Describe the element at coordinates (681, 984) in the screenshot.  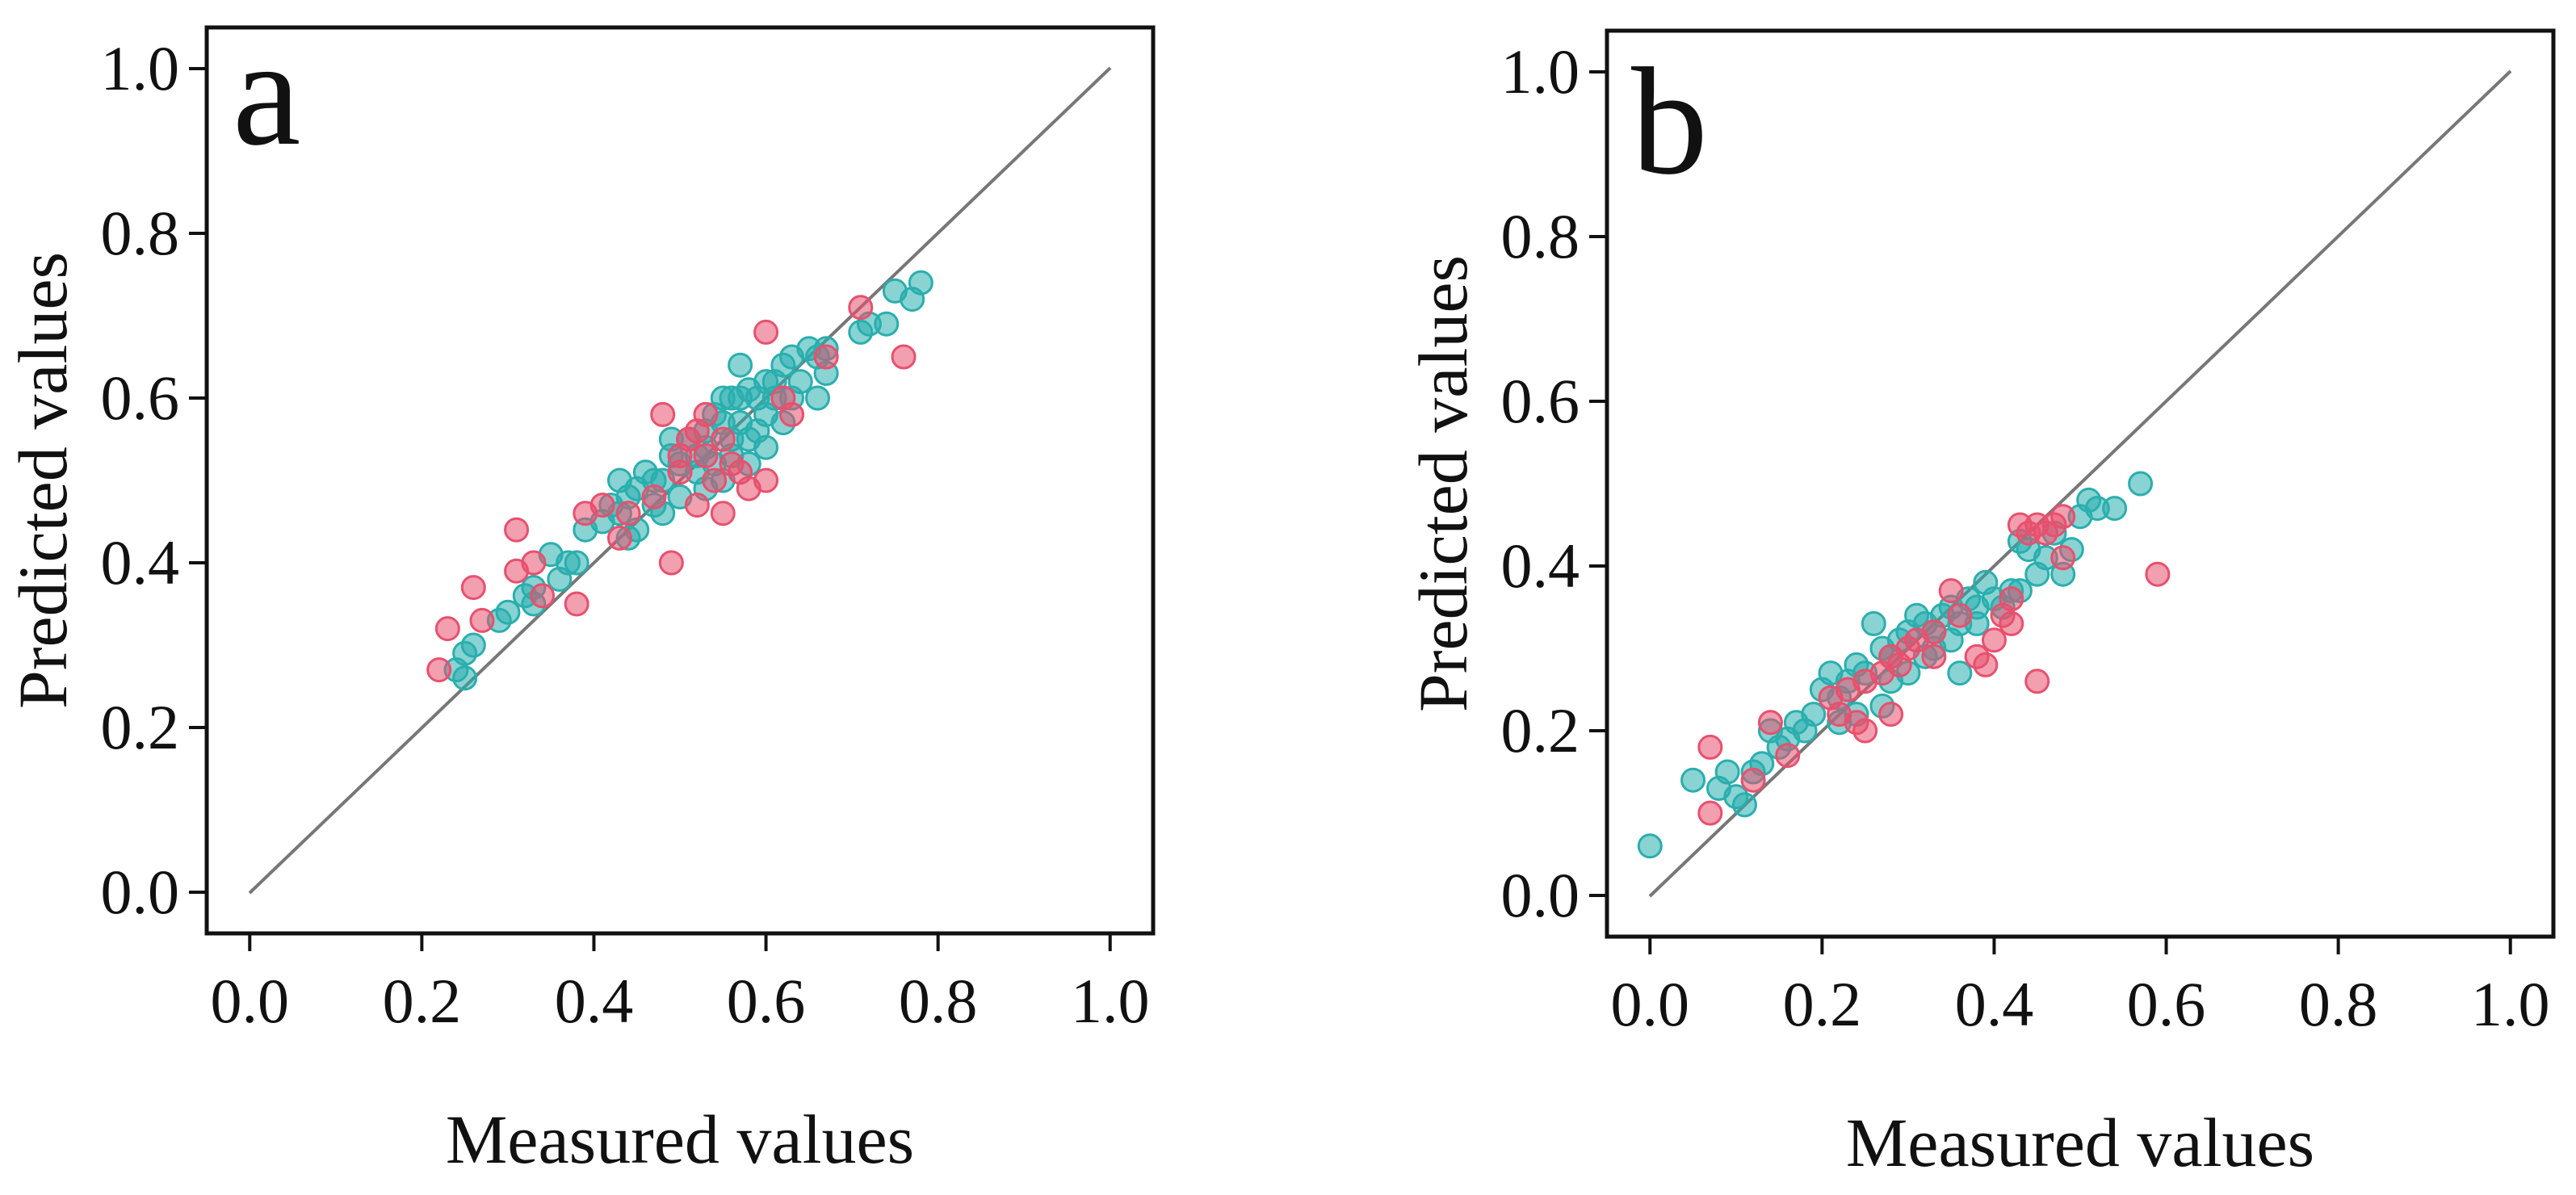
I see `x-axis-ticks: 0.0 0.2 0.4 0.6 0.8 1.0` at that location.